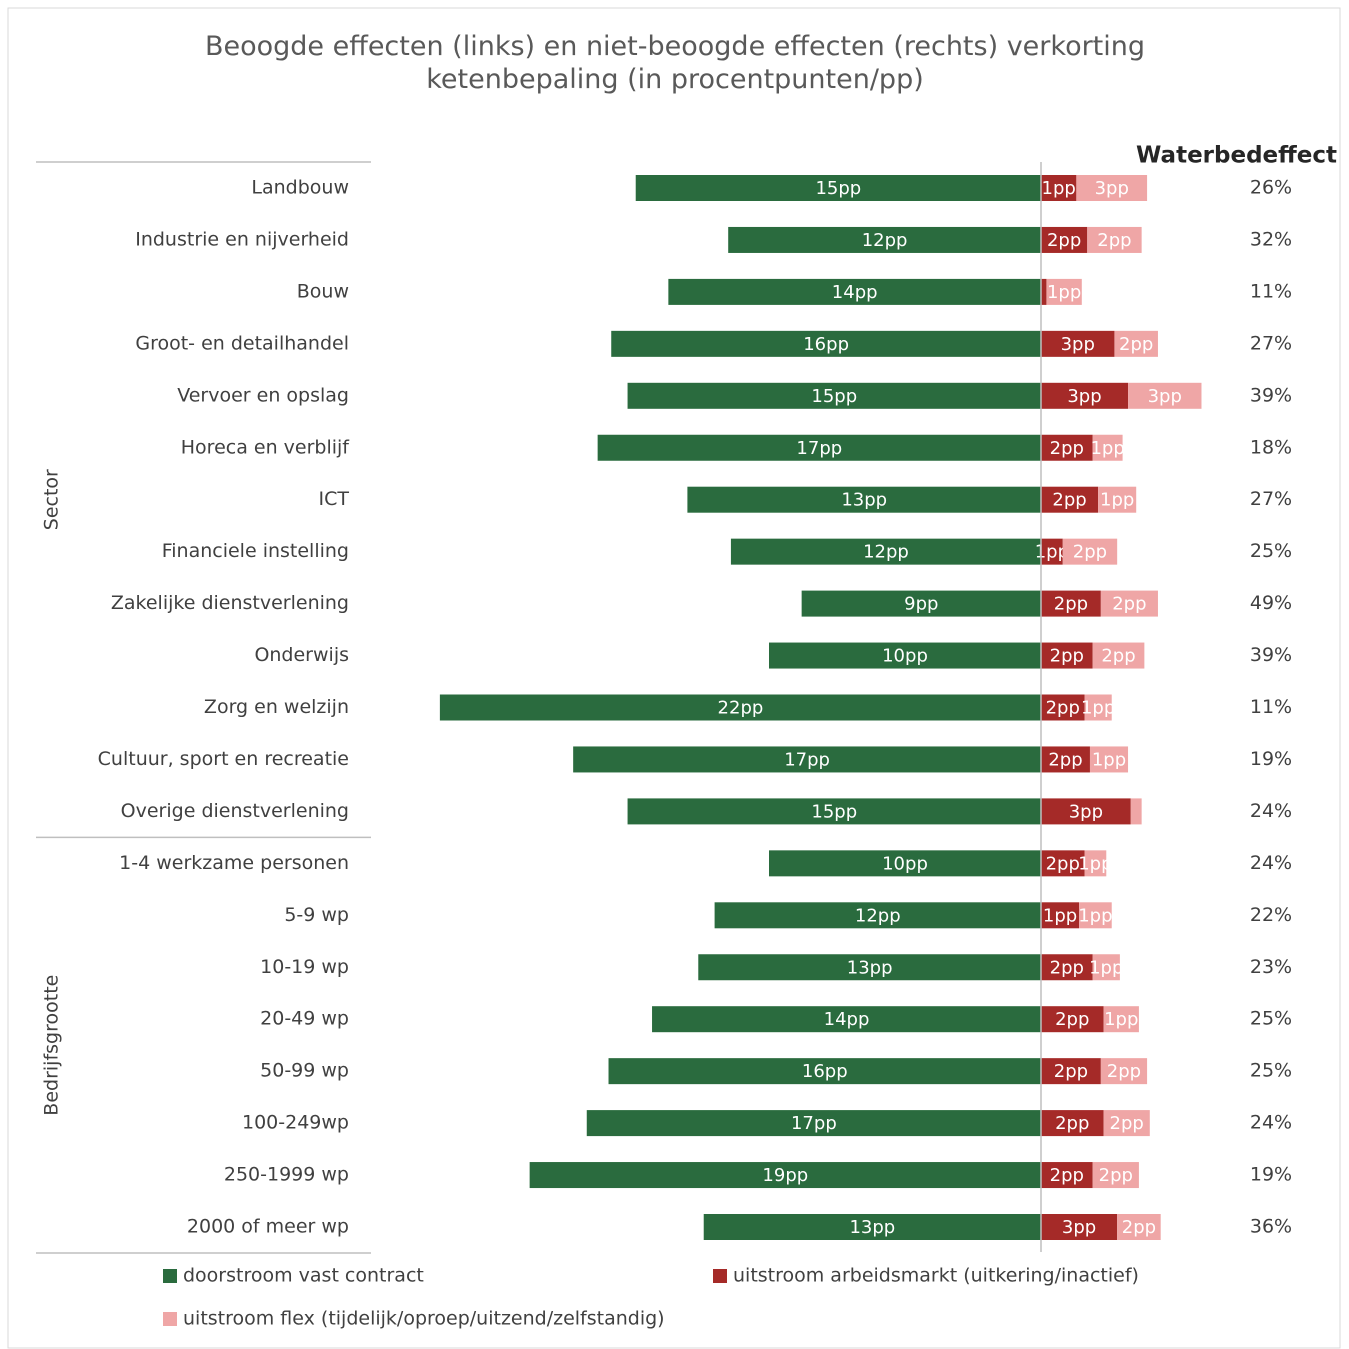 This screenshot has height=1349, width=1349. I want to click on category-label: Zakelijke dienstverlening, so click(230, 603).